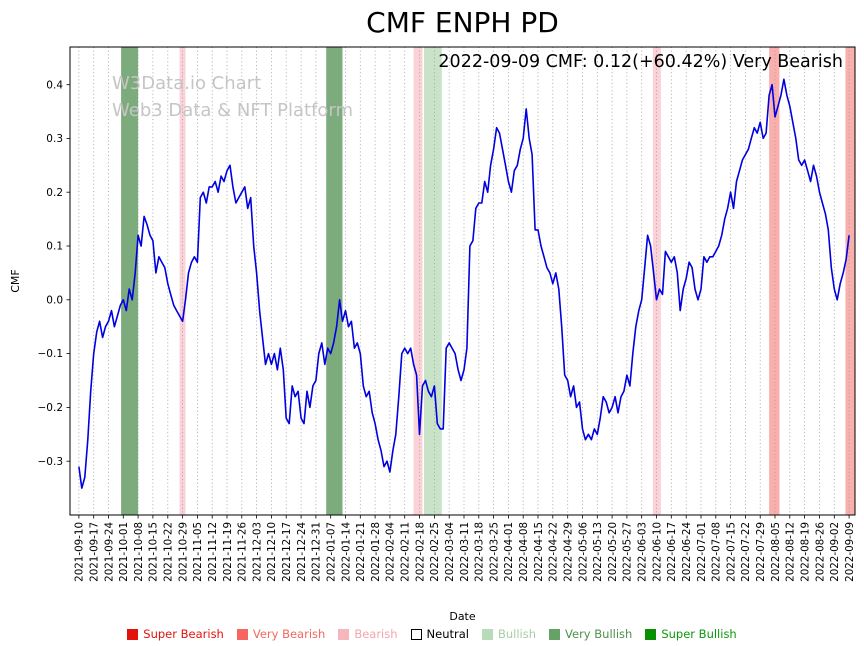 This screenshot has width=864, height=646. What do you see at coordinates (776, 552) in the screenshot?
I see `x-tick-label: 2022-08-05` at bounding box center [776, 552].